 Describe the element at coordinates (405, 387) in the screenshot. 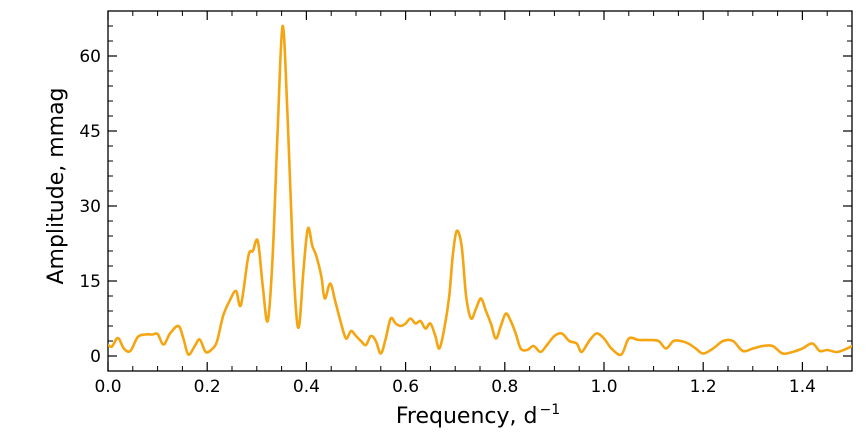

I see `x-tick-label: 0.6` at that location.